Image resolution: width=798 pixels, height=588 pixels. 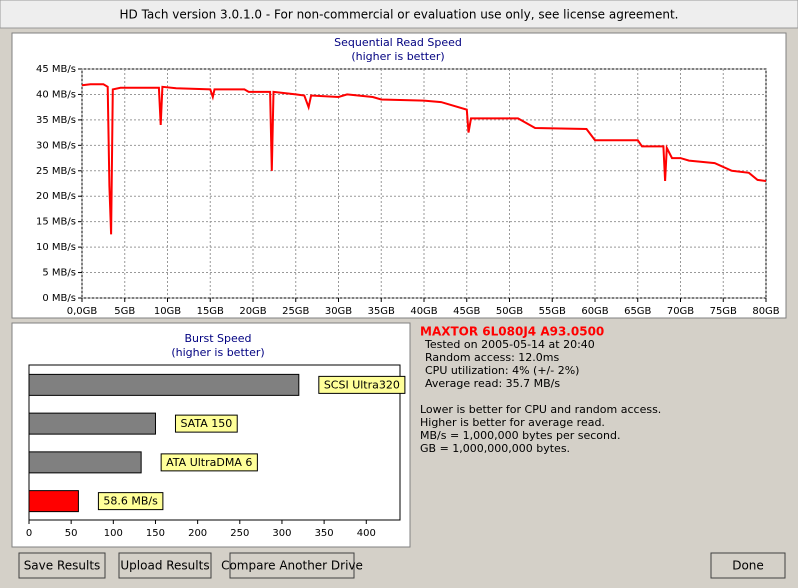 What do you see at coordinates (210, 311) in the screenshot?
I see `x-tick-label: 15GB` at bounding box center [210, 311].